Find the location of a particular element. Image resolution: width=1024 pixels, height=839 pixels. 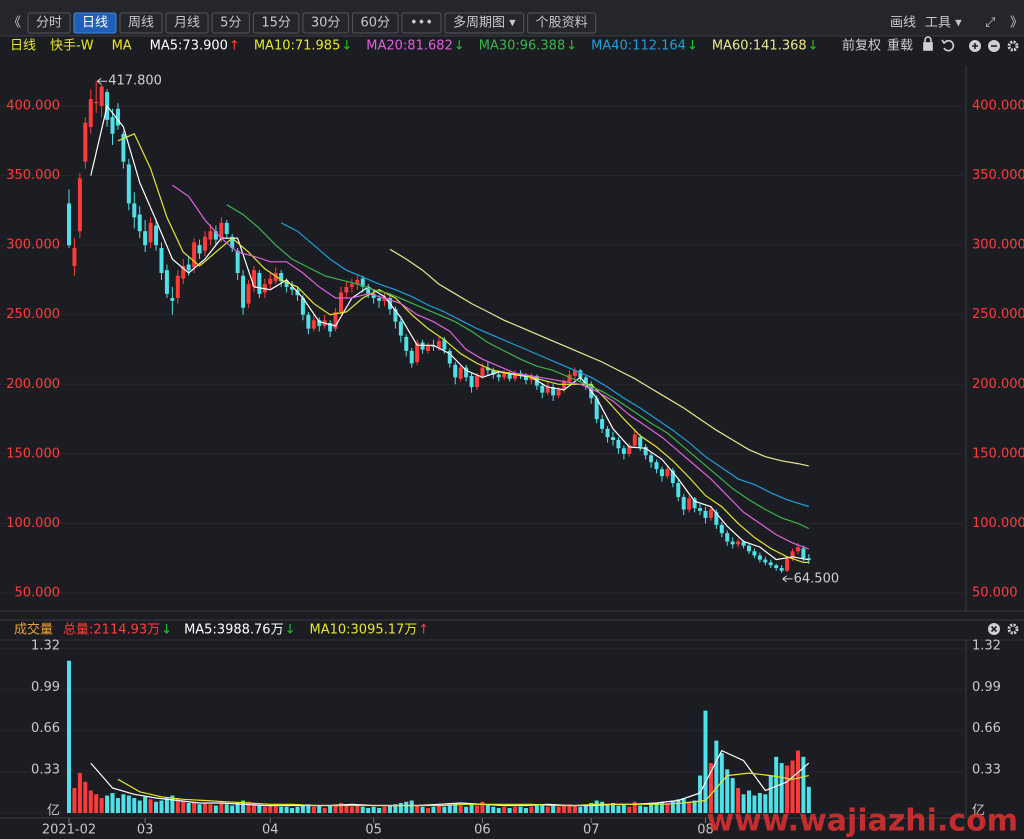

toolbar-button-label: 5分 is located at coordinates (230, 23).